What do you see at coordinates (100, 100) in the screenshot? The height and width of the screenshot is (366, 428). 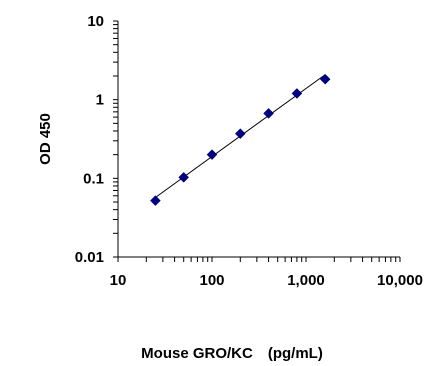 I see `y-tick-label: 1` at bounding box center [100, 100].